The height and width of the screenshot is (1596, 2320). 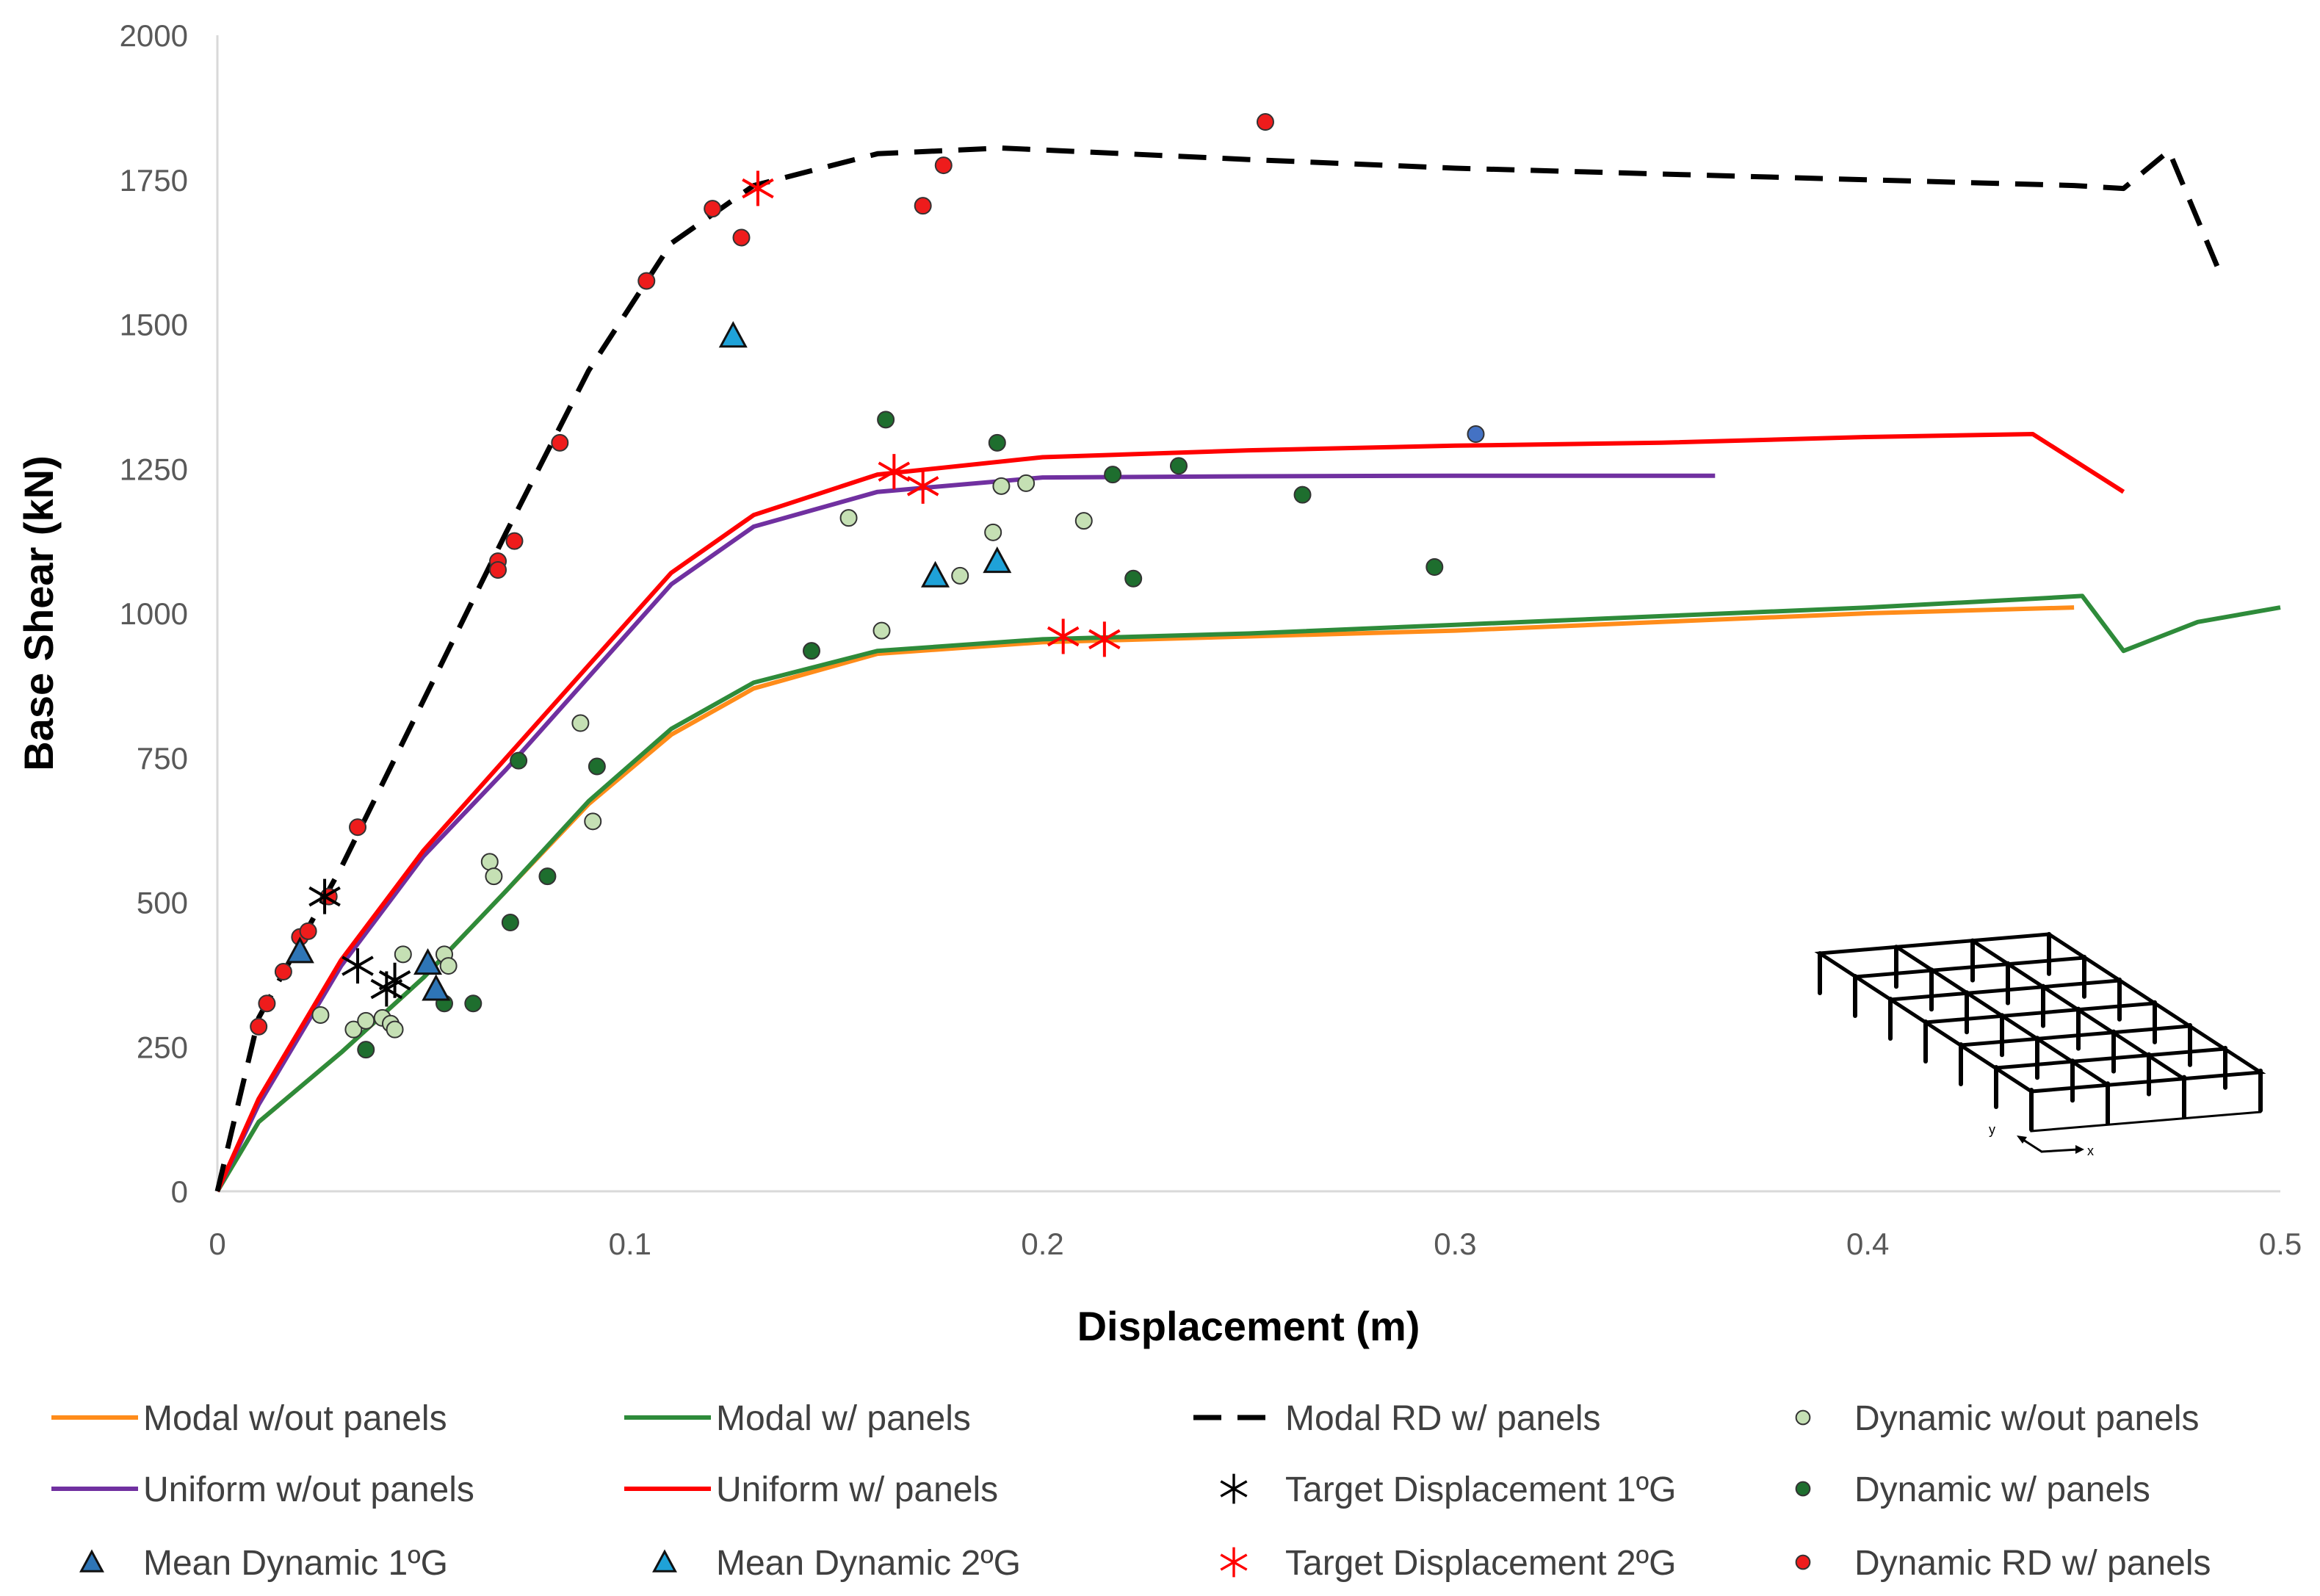 I want to click on y-tick-label: 2000, so click(x=154, y=35).